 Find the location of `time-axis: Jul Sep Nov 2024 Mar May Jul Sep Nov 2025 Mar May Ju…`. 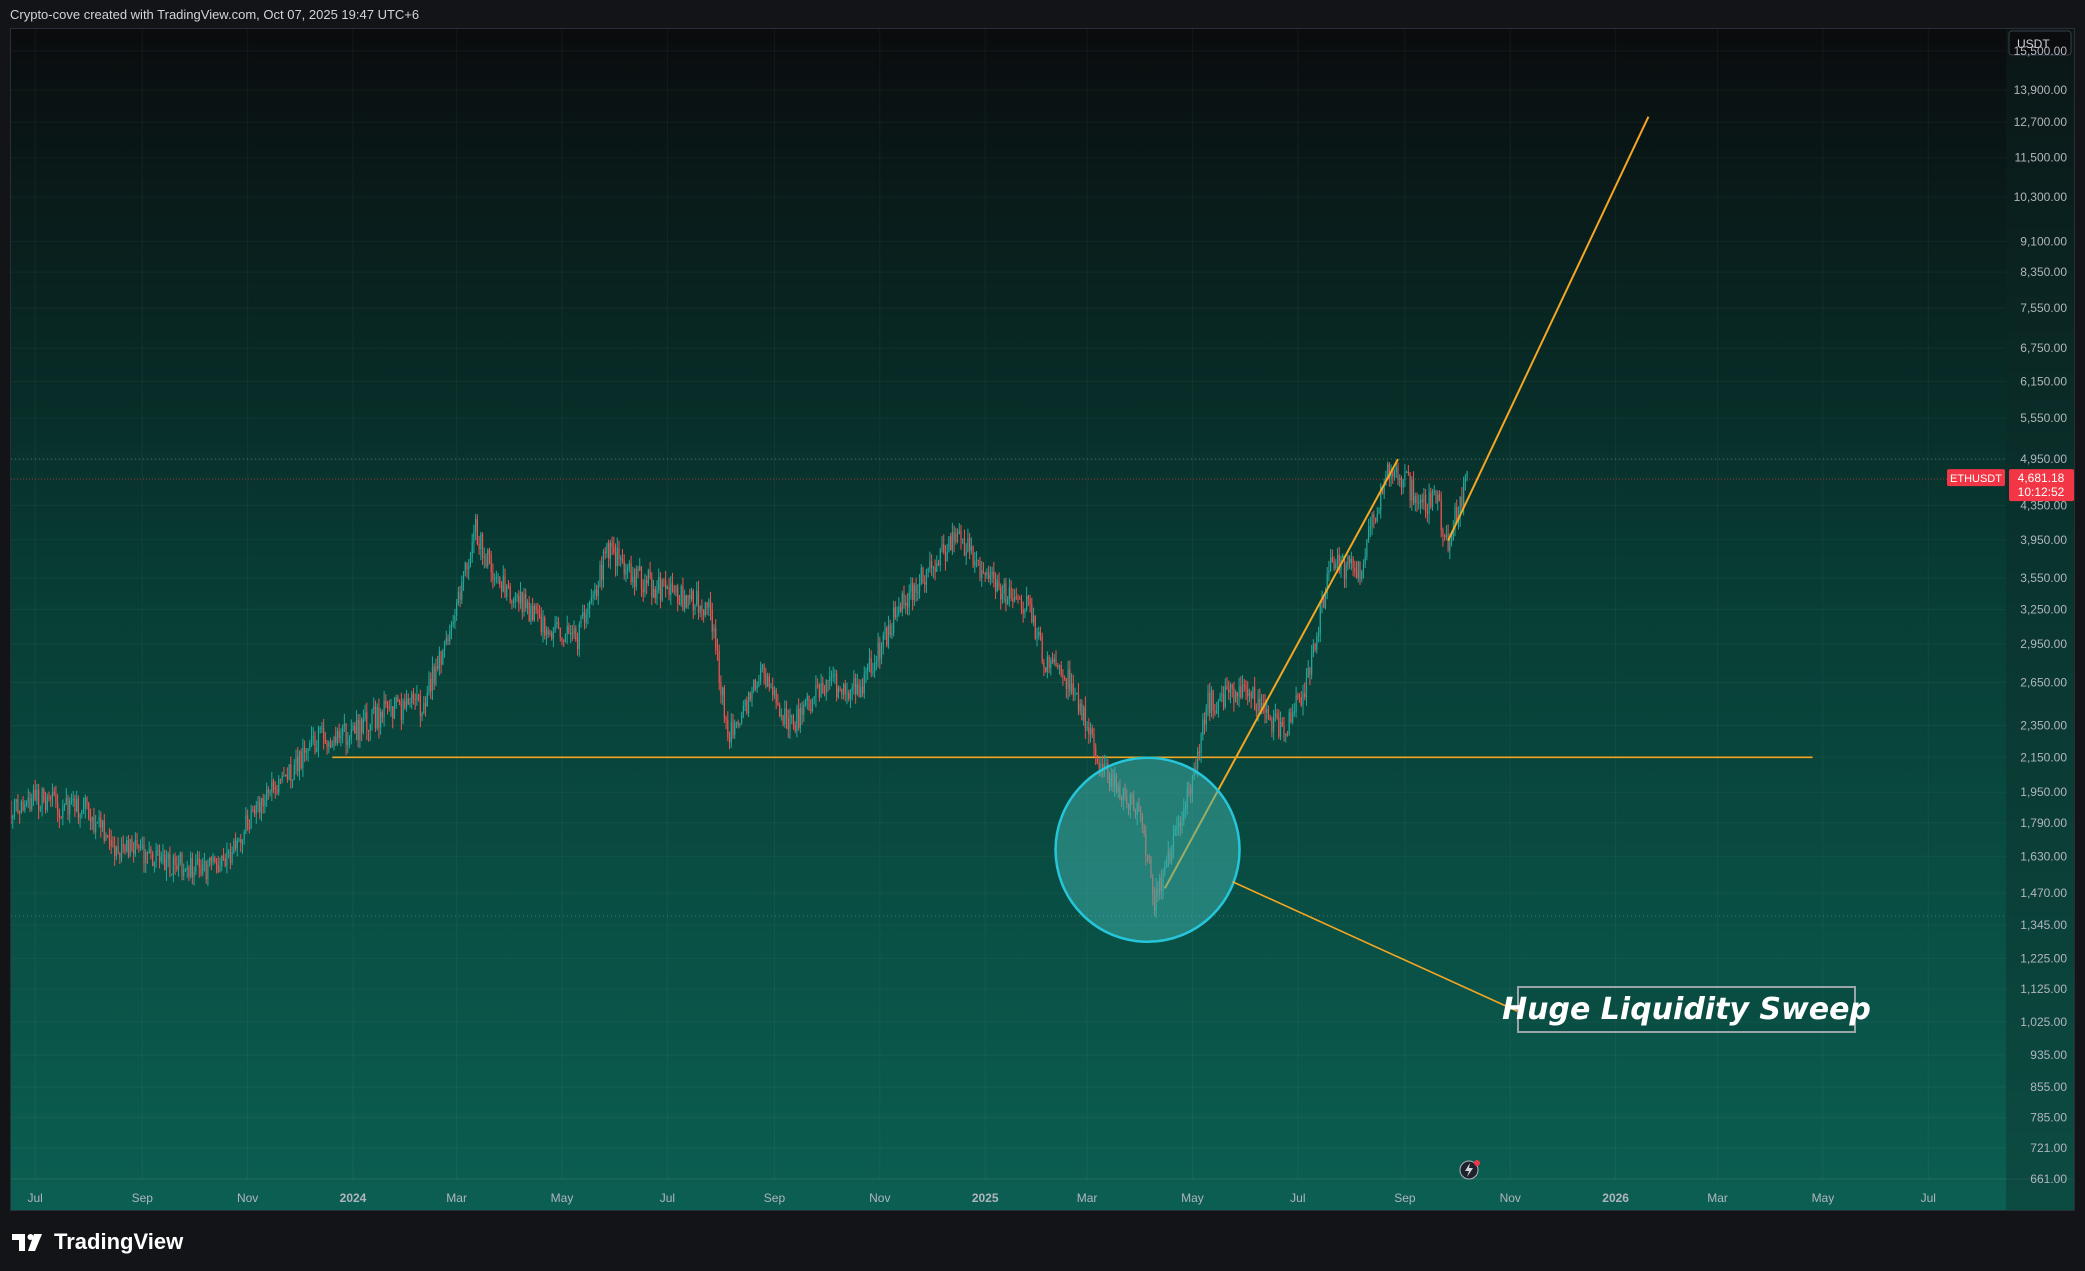

time-axis: Jul Sep Nov 2024 Mar May Jul Sep Nov 2025 Mar May Ju… is located at coordinates (1043, 1182).